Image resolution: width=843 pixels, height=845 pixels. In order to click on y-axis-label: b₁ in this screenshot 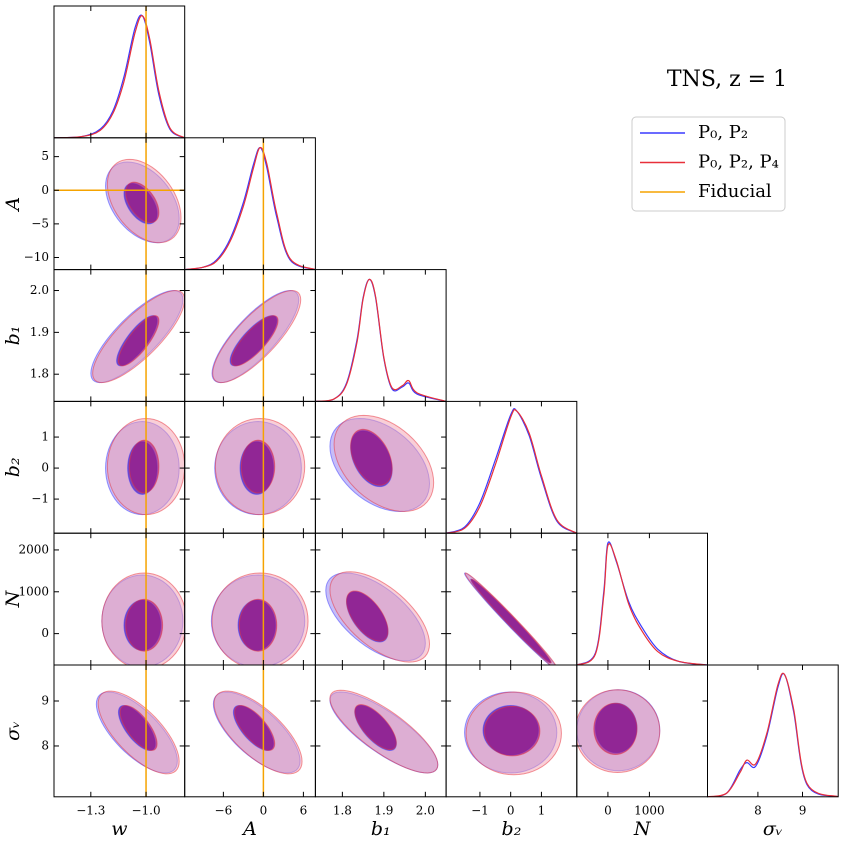, I will do `click(13, 336)`.